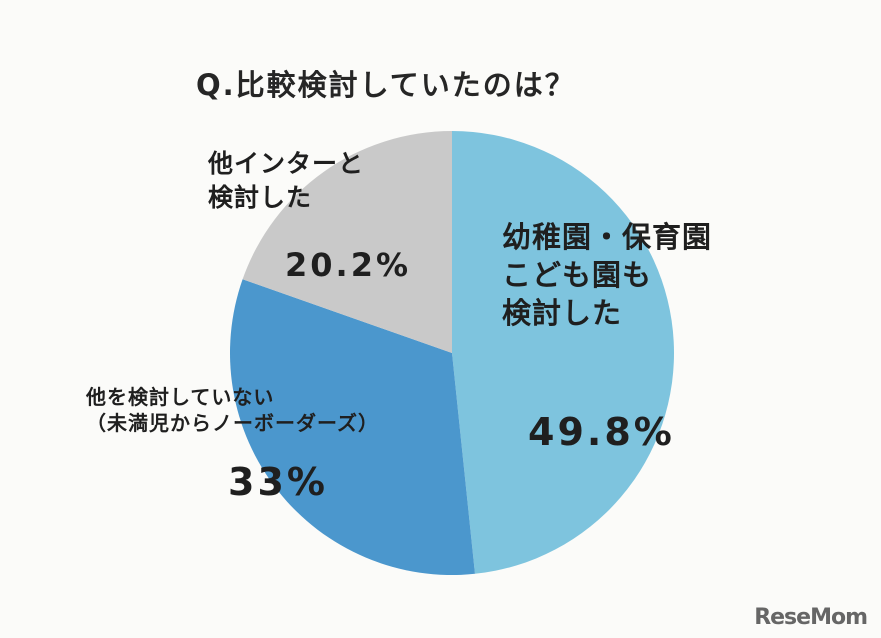  I want to click on category-label-other-international: 他インターと 検討した, so click(286, 180).